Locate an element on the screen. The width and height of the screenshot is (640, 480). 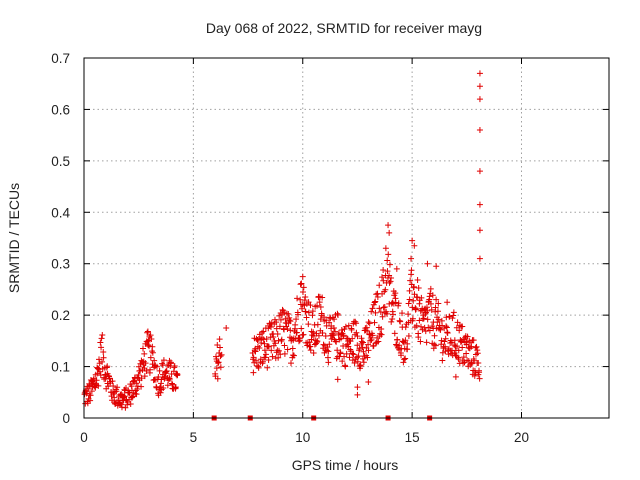
x-axis-label: GPS time / hours is located at coordinates (345, 465).